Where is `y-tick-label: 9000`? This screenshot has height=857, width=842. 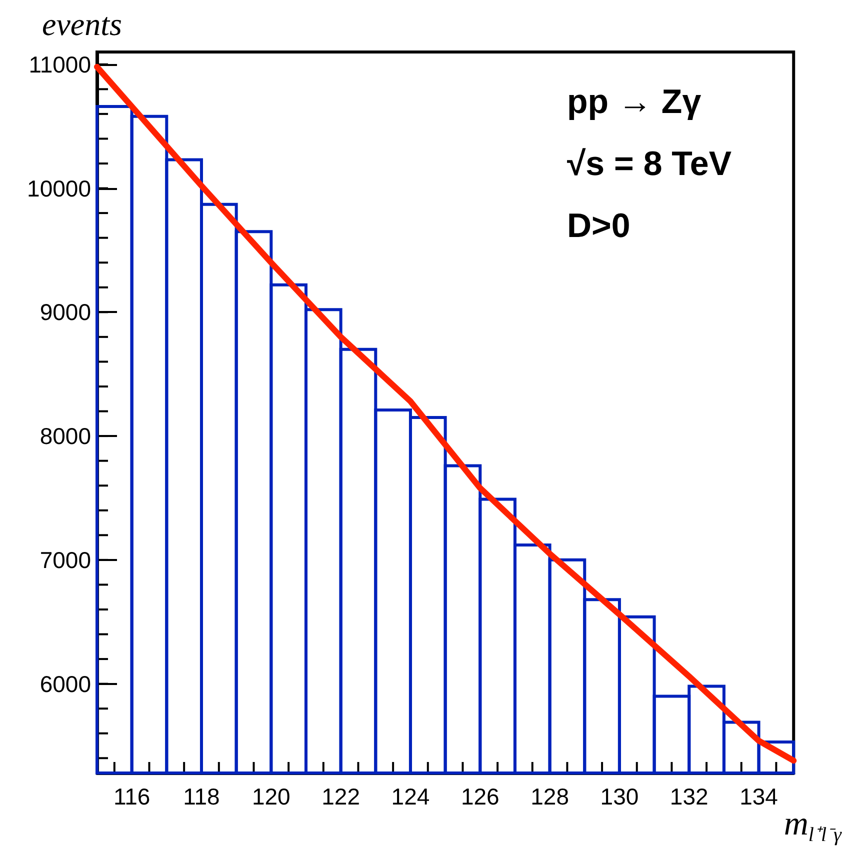 y-tick-label: 9000 is located at coordinates (65, 312).